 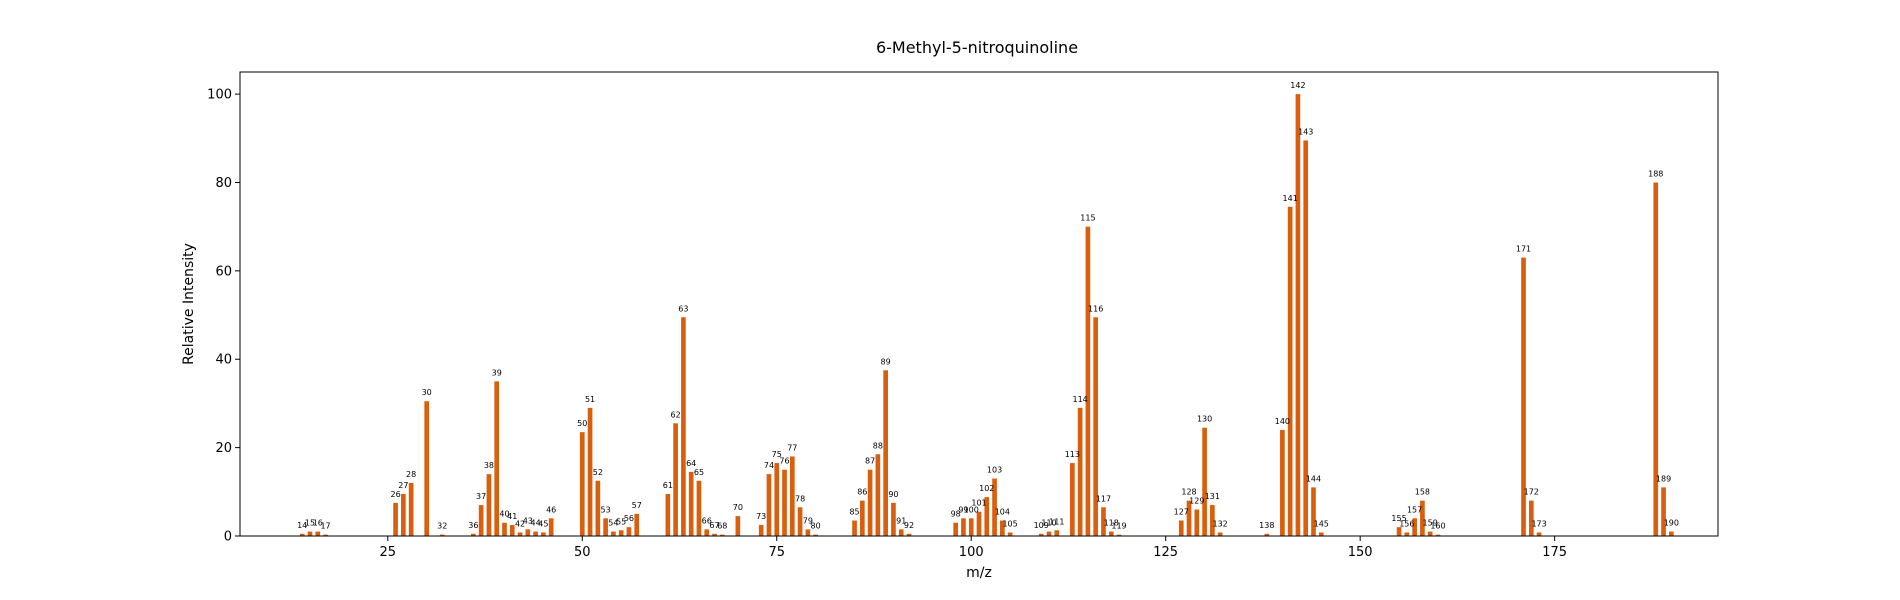 What do you see at coordinates (854, 512) in the screenshot?
I see `bar-label-mz-85: 85` at bounding box center [854, 512].